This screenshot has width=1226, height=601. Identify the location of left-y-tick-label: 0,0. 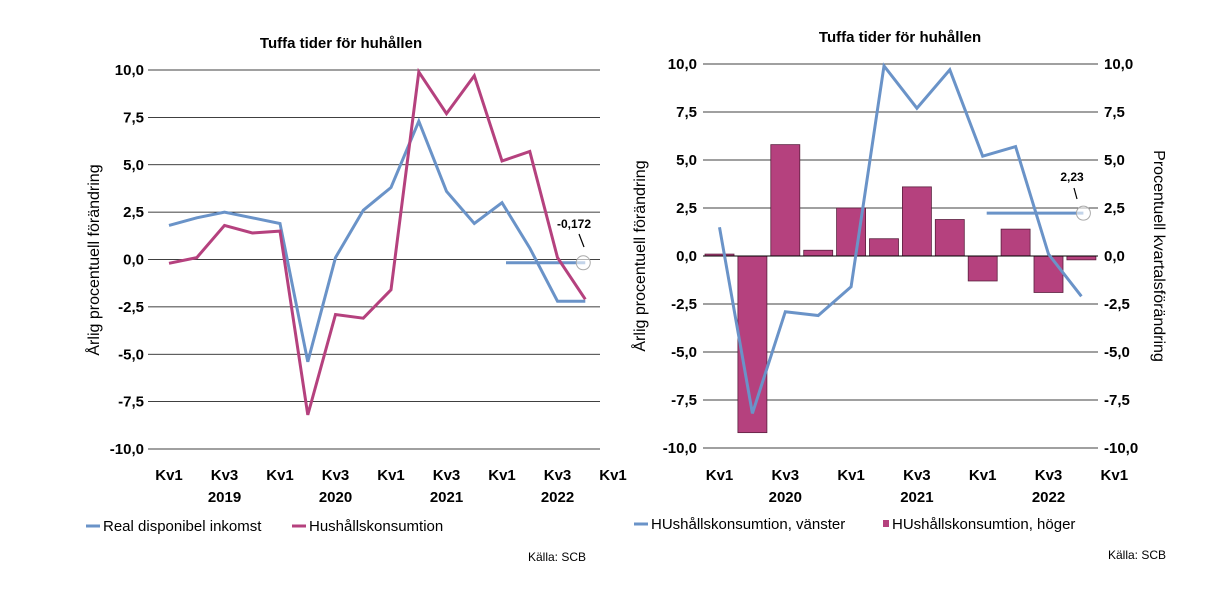
(133, 260).